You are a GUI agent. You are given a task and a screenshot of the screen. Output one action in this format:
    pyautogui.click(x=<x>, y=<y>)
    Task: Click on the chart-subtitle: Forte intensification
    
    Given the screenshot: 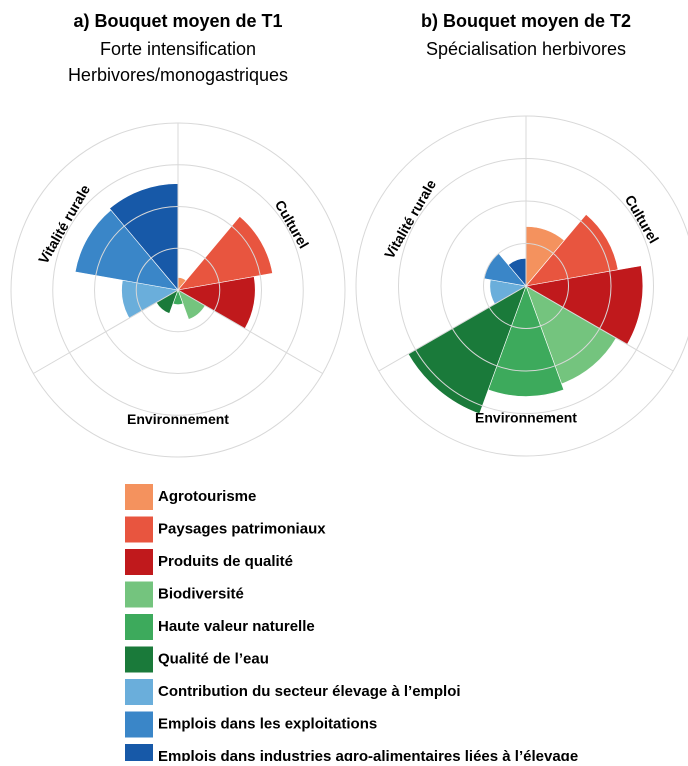 What is the action you would take?
    pyautogui.click(x=178, y=49)
    